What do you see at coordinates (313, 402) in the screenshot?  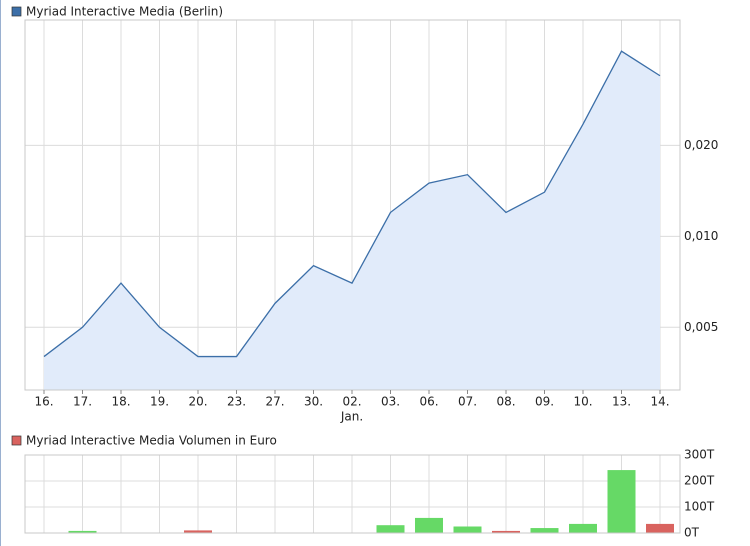 I see `x-tick-label: 30.` at bounding box center [313, 402].